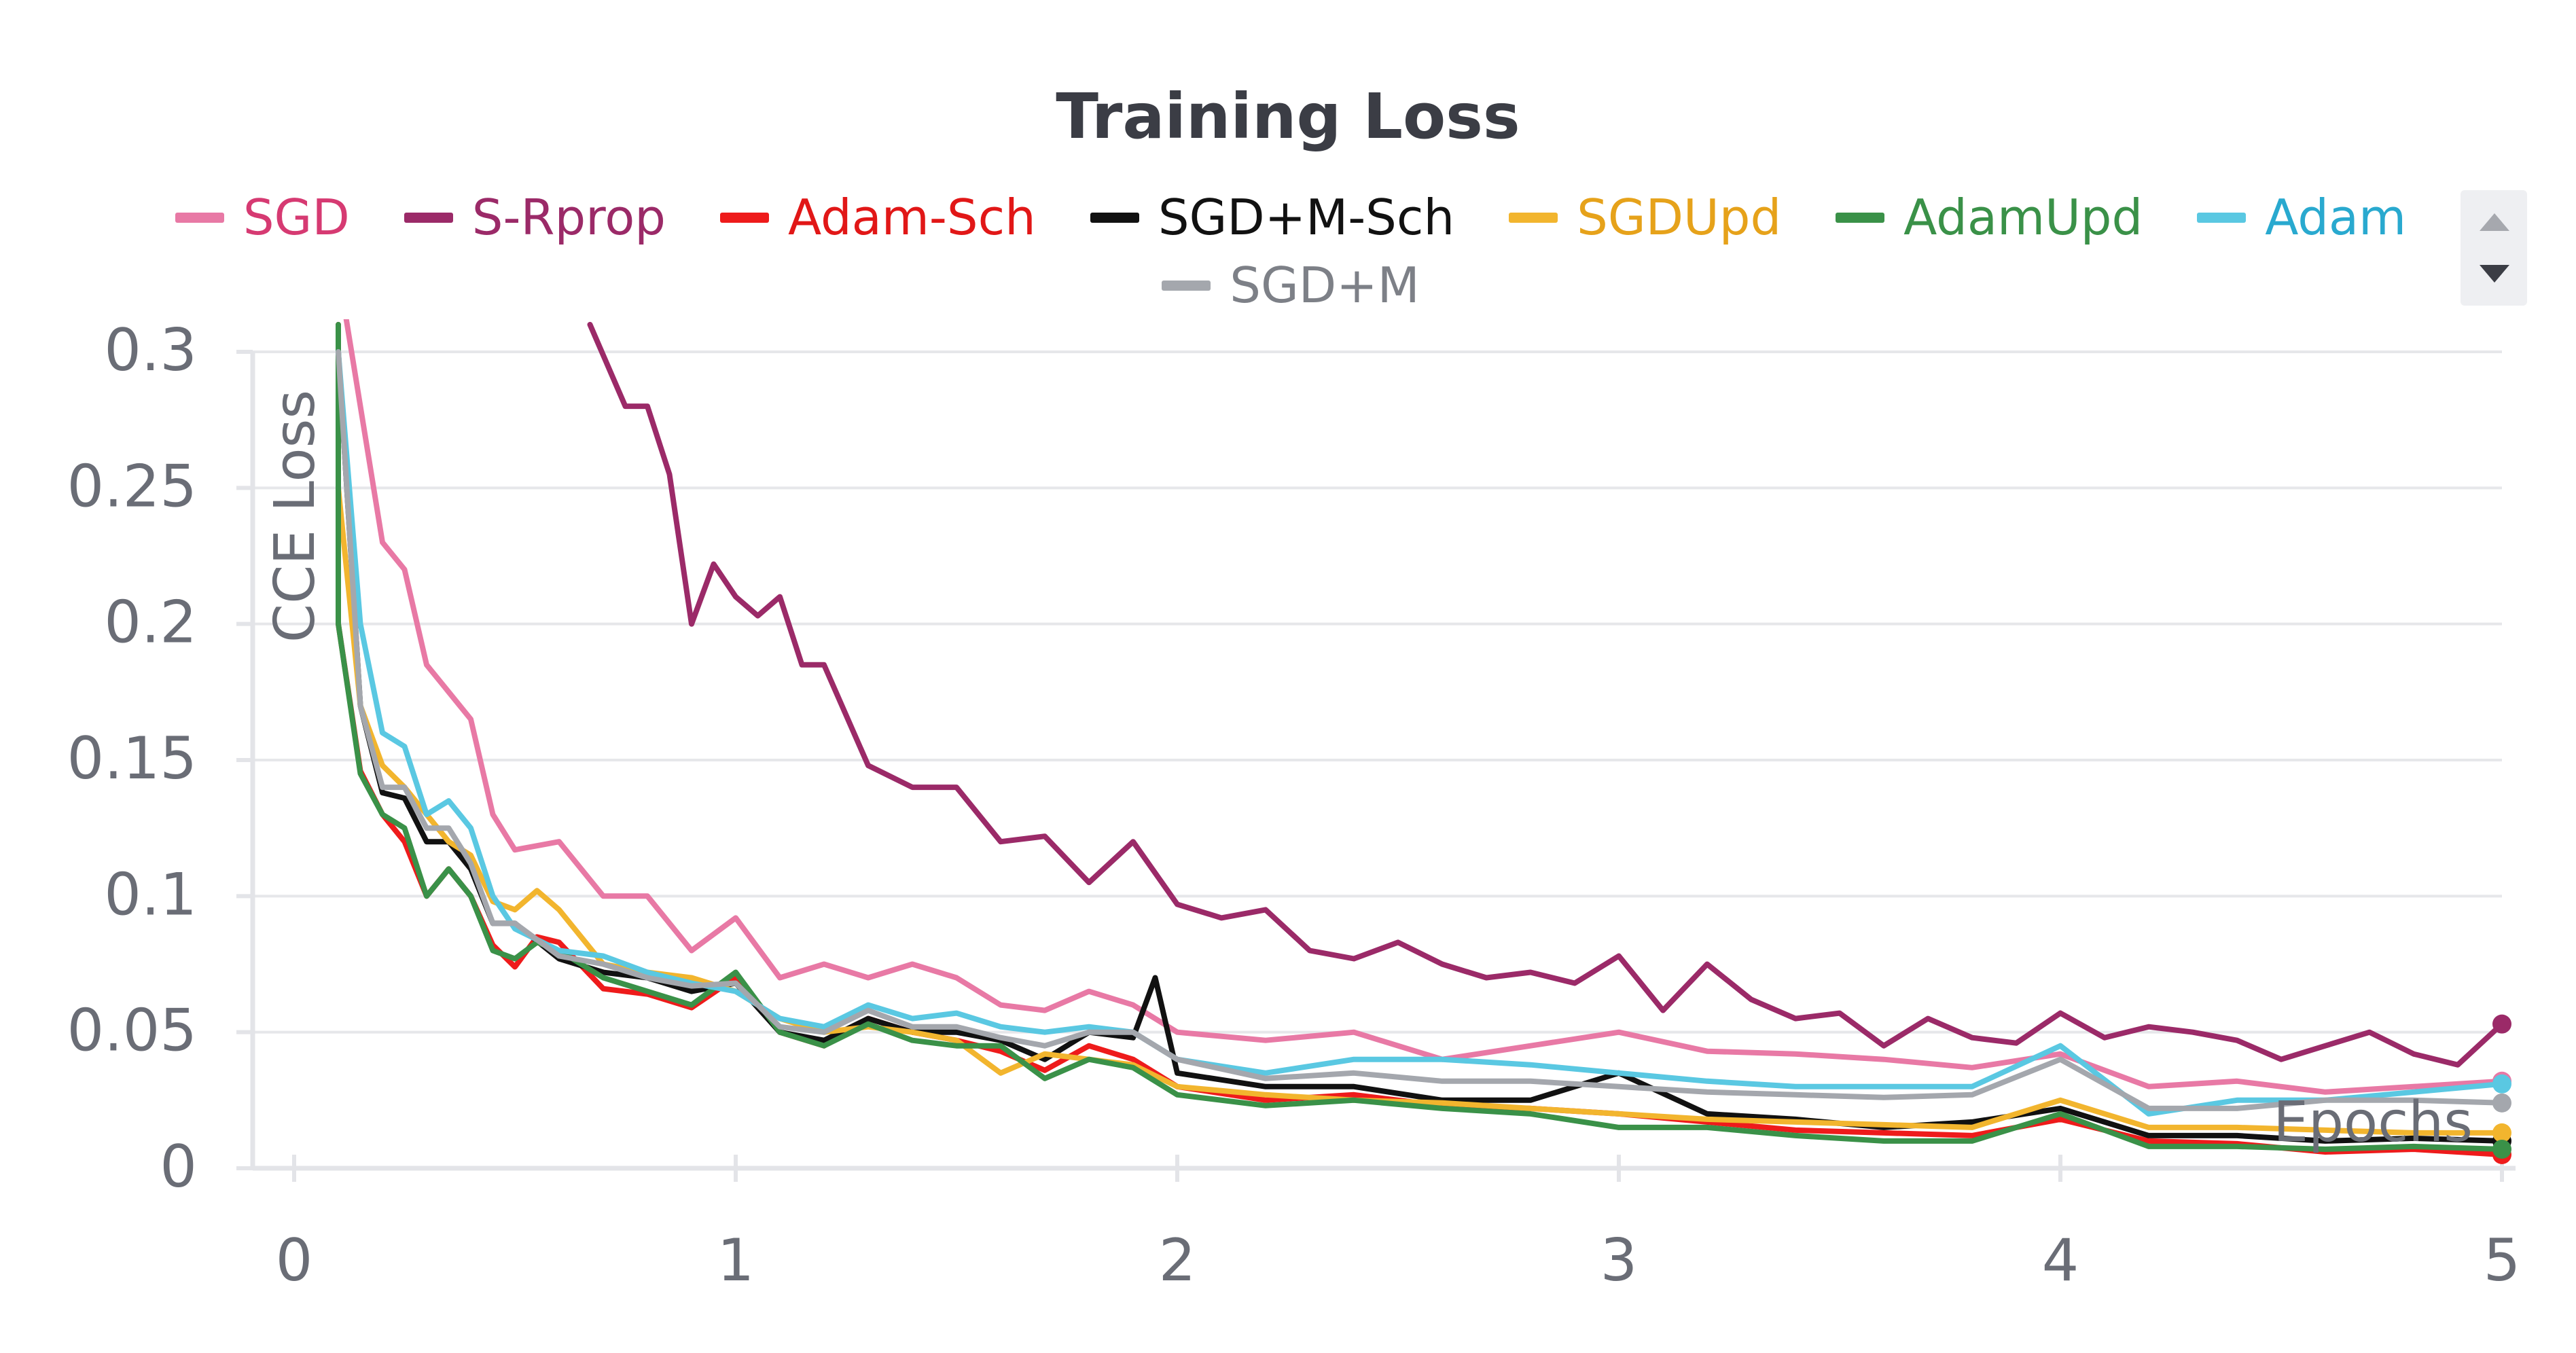 This screenshot has height=1353, width=2576. I want to click on legend-label: AdamUpd, so click(2023, 217).